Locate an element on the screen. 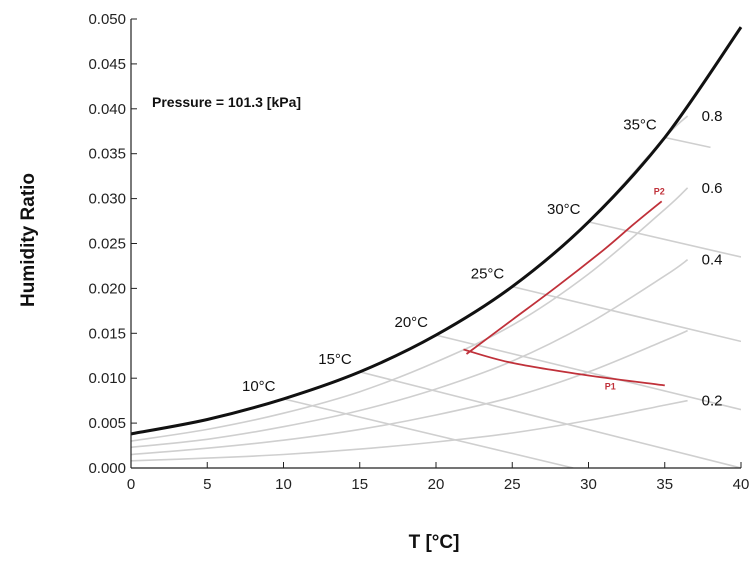 The image size is (755, 561). y-tick-label: 0.030 is located at coordinates (107, 199).